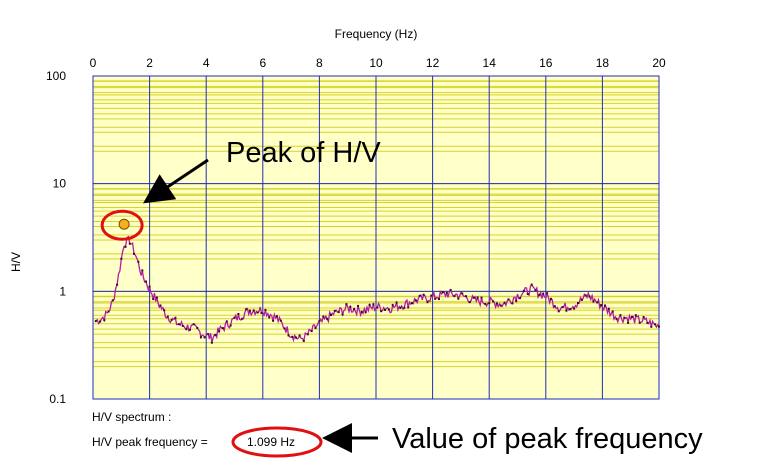  Describe the element at coordinates (93, 63) in the screenshot. I see `x-tick-label: 0` at that location.